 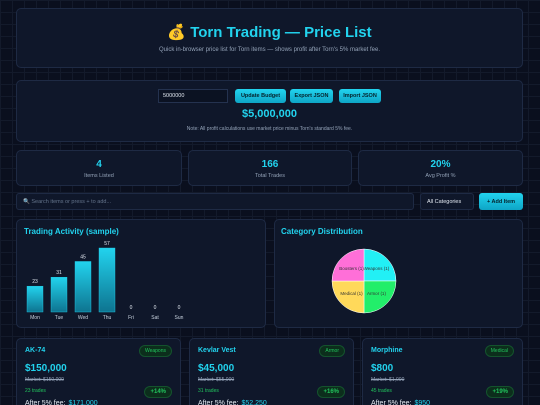 What do you see at coordinates (322, 231) in the screenshot?
I see `chart-title: Category Distribution` at bounding box center [322, 231].